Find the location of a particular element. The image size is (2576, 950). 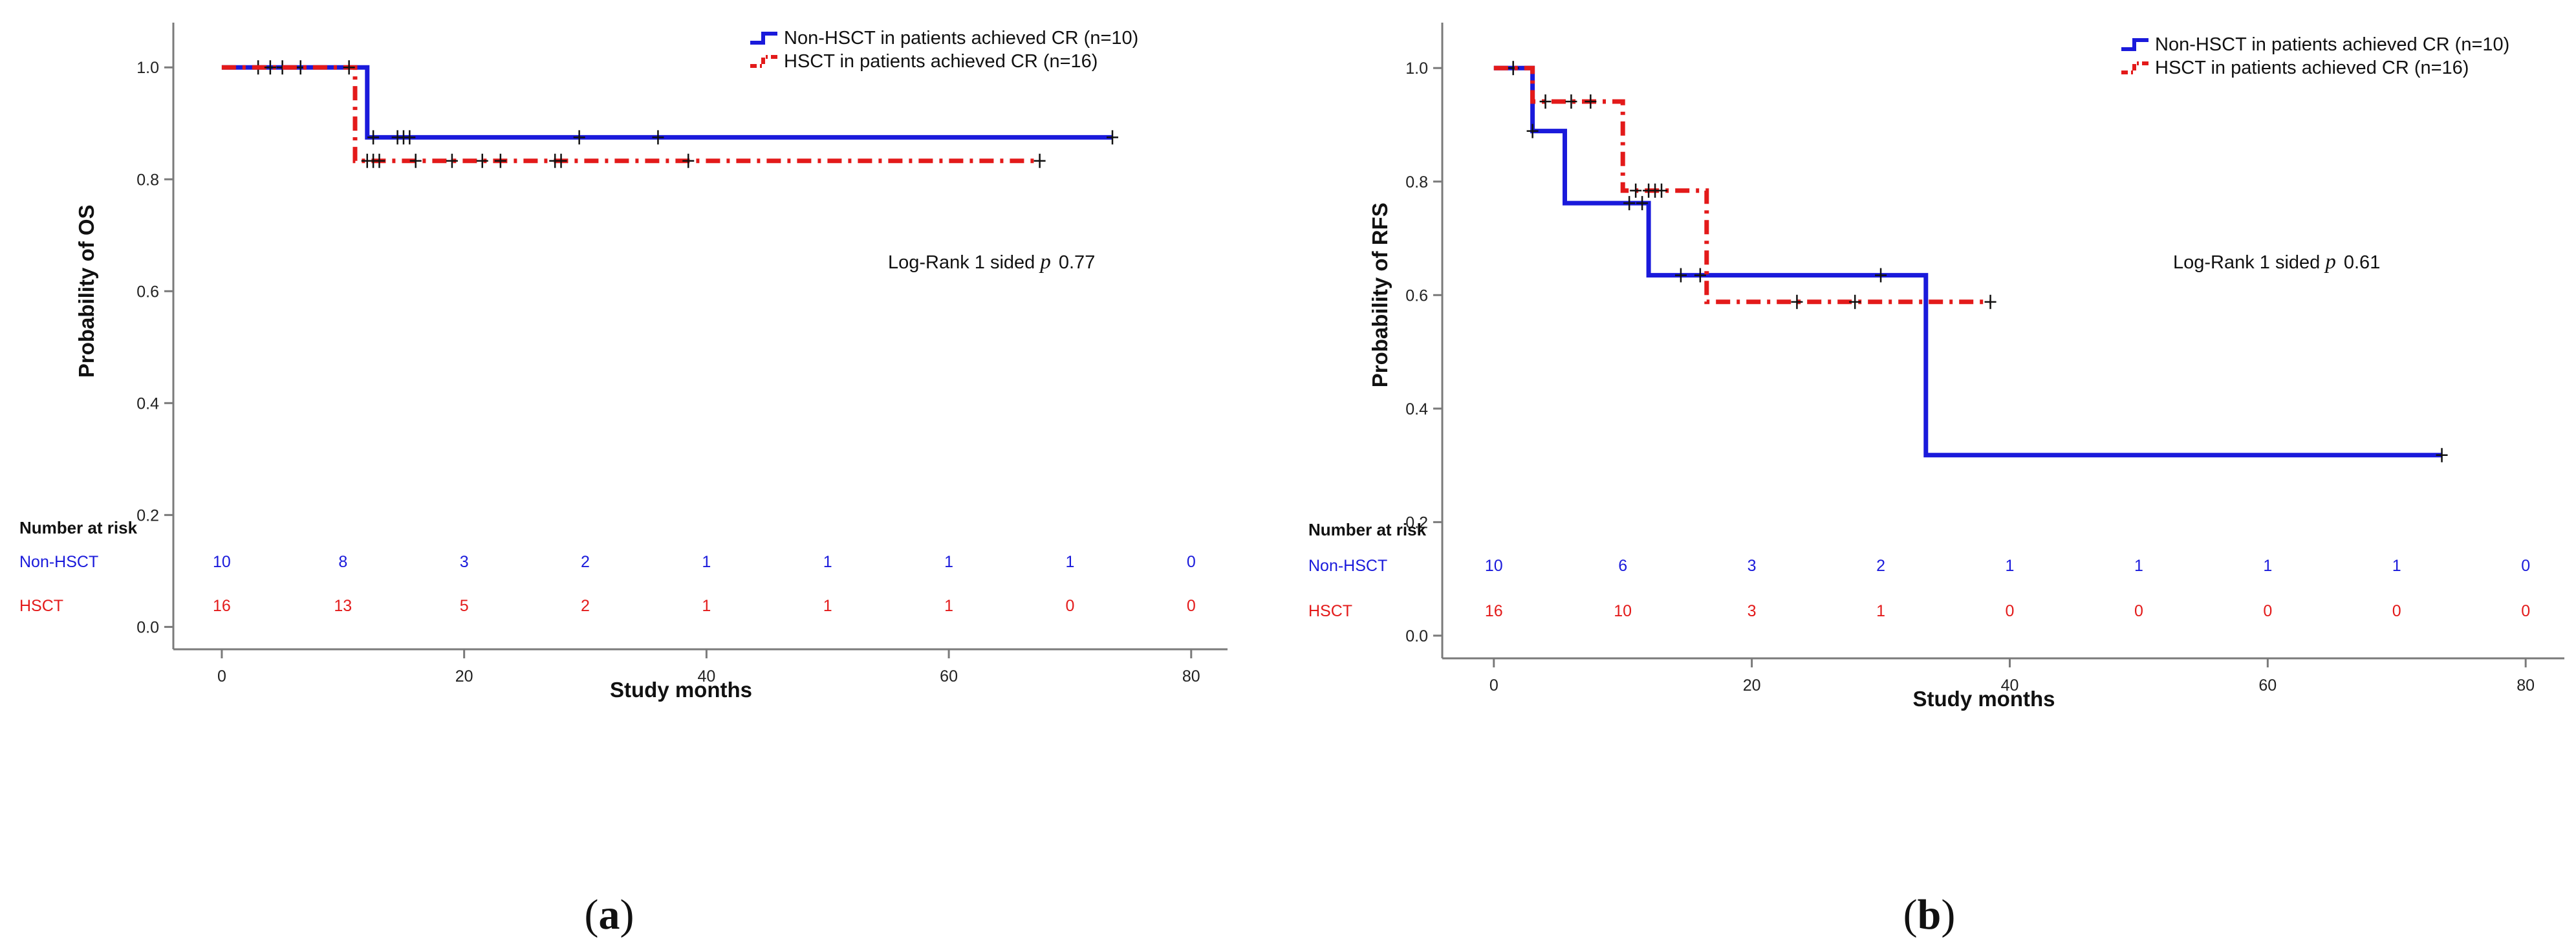

risk-count-non_hsct: 8 is located at coordinates (342, 562).